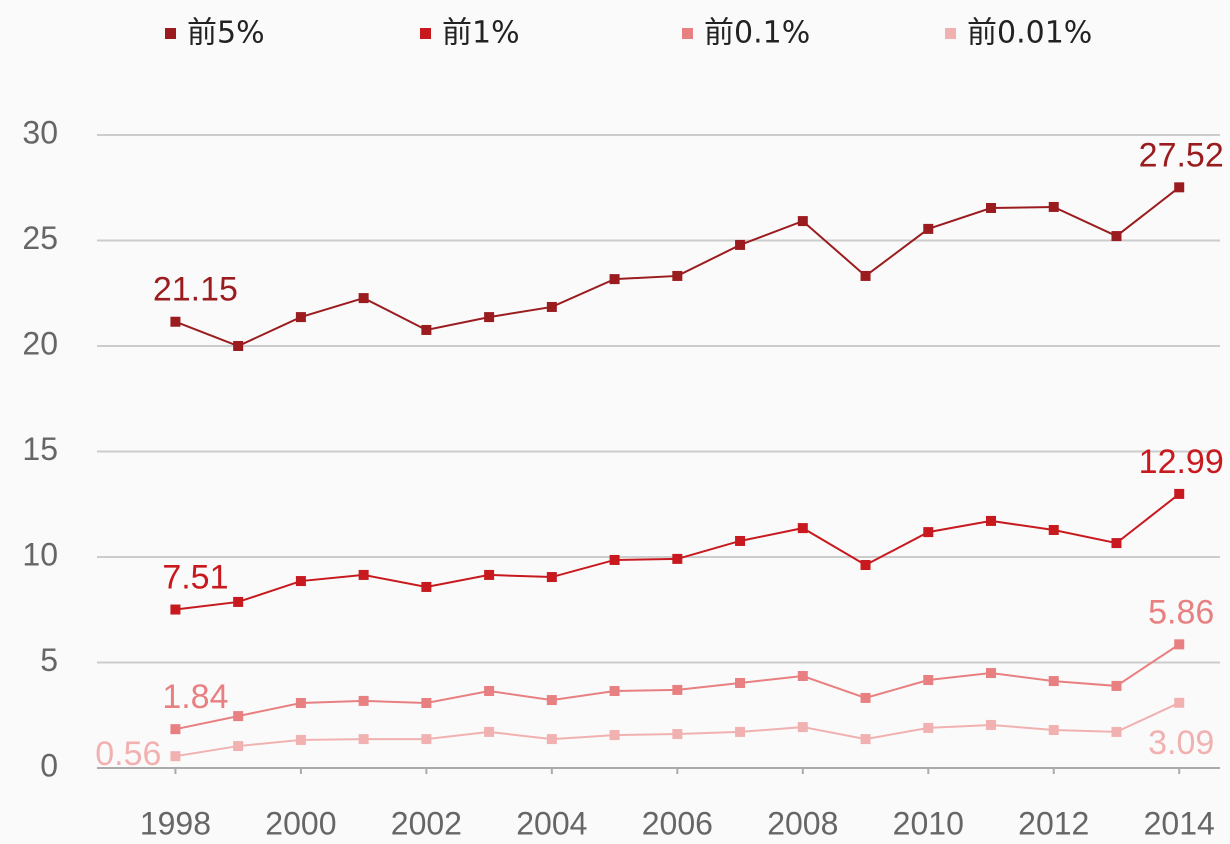 This screenshot has width=1230, height=844. I want to click on data-label: 7.51, so click(195, 578).